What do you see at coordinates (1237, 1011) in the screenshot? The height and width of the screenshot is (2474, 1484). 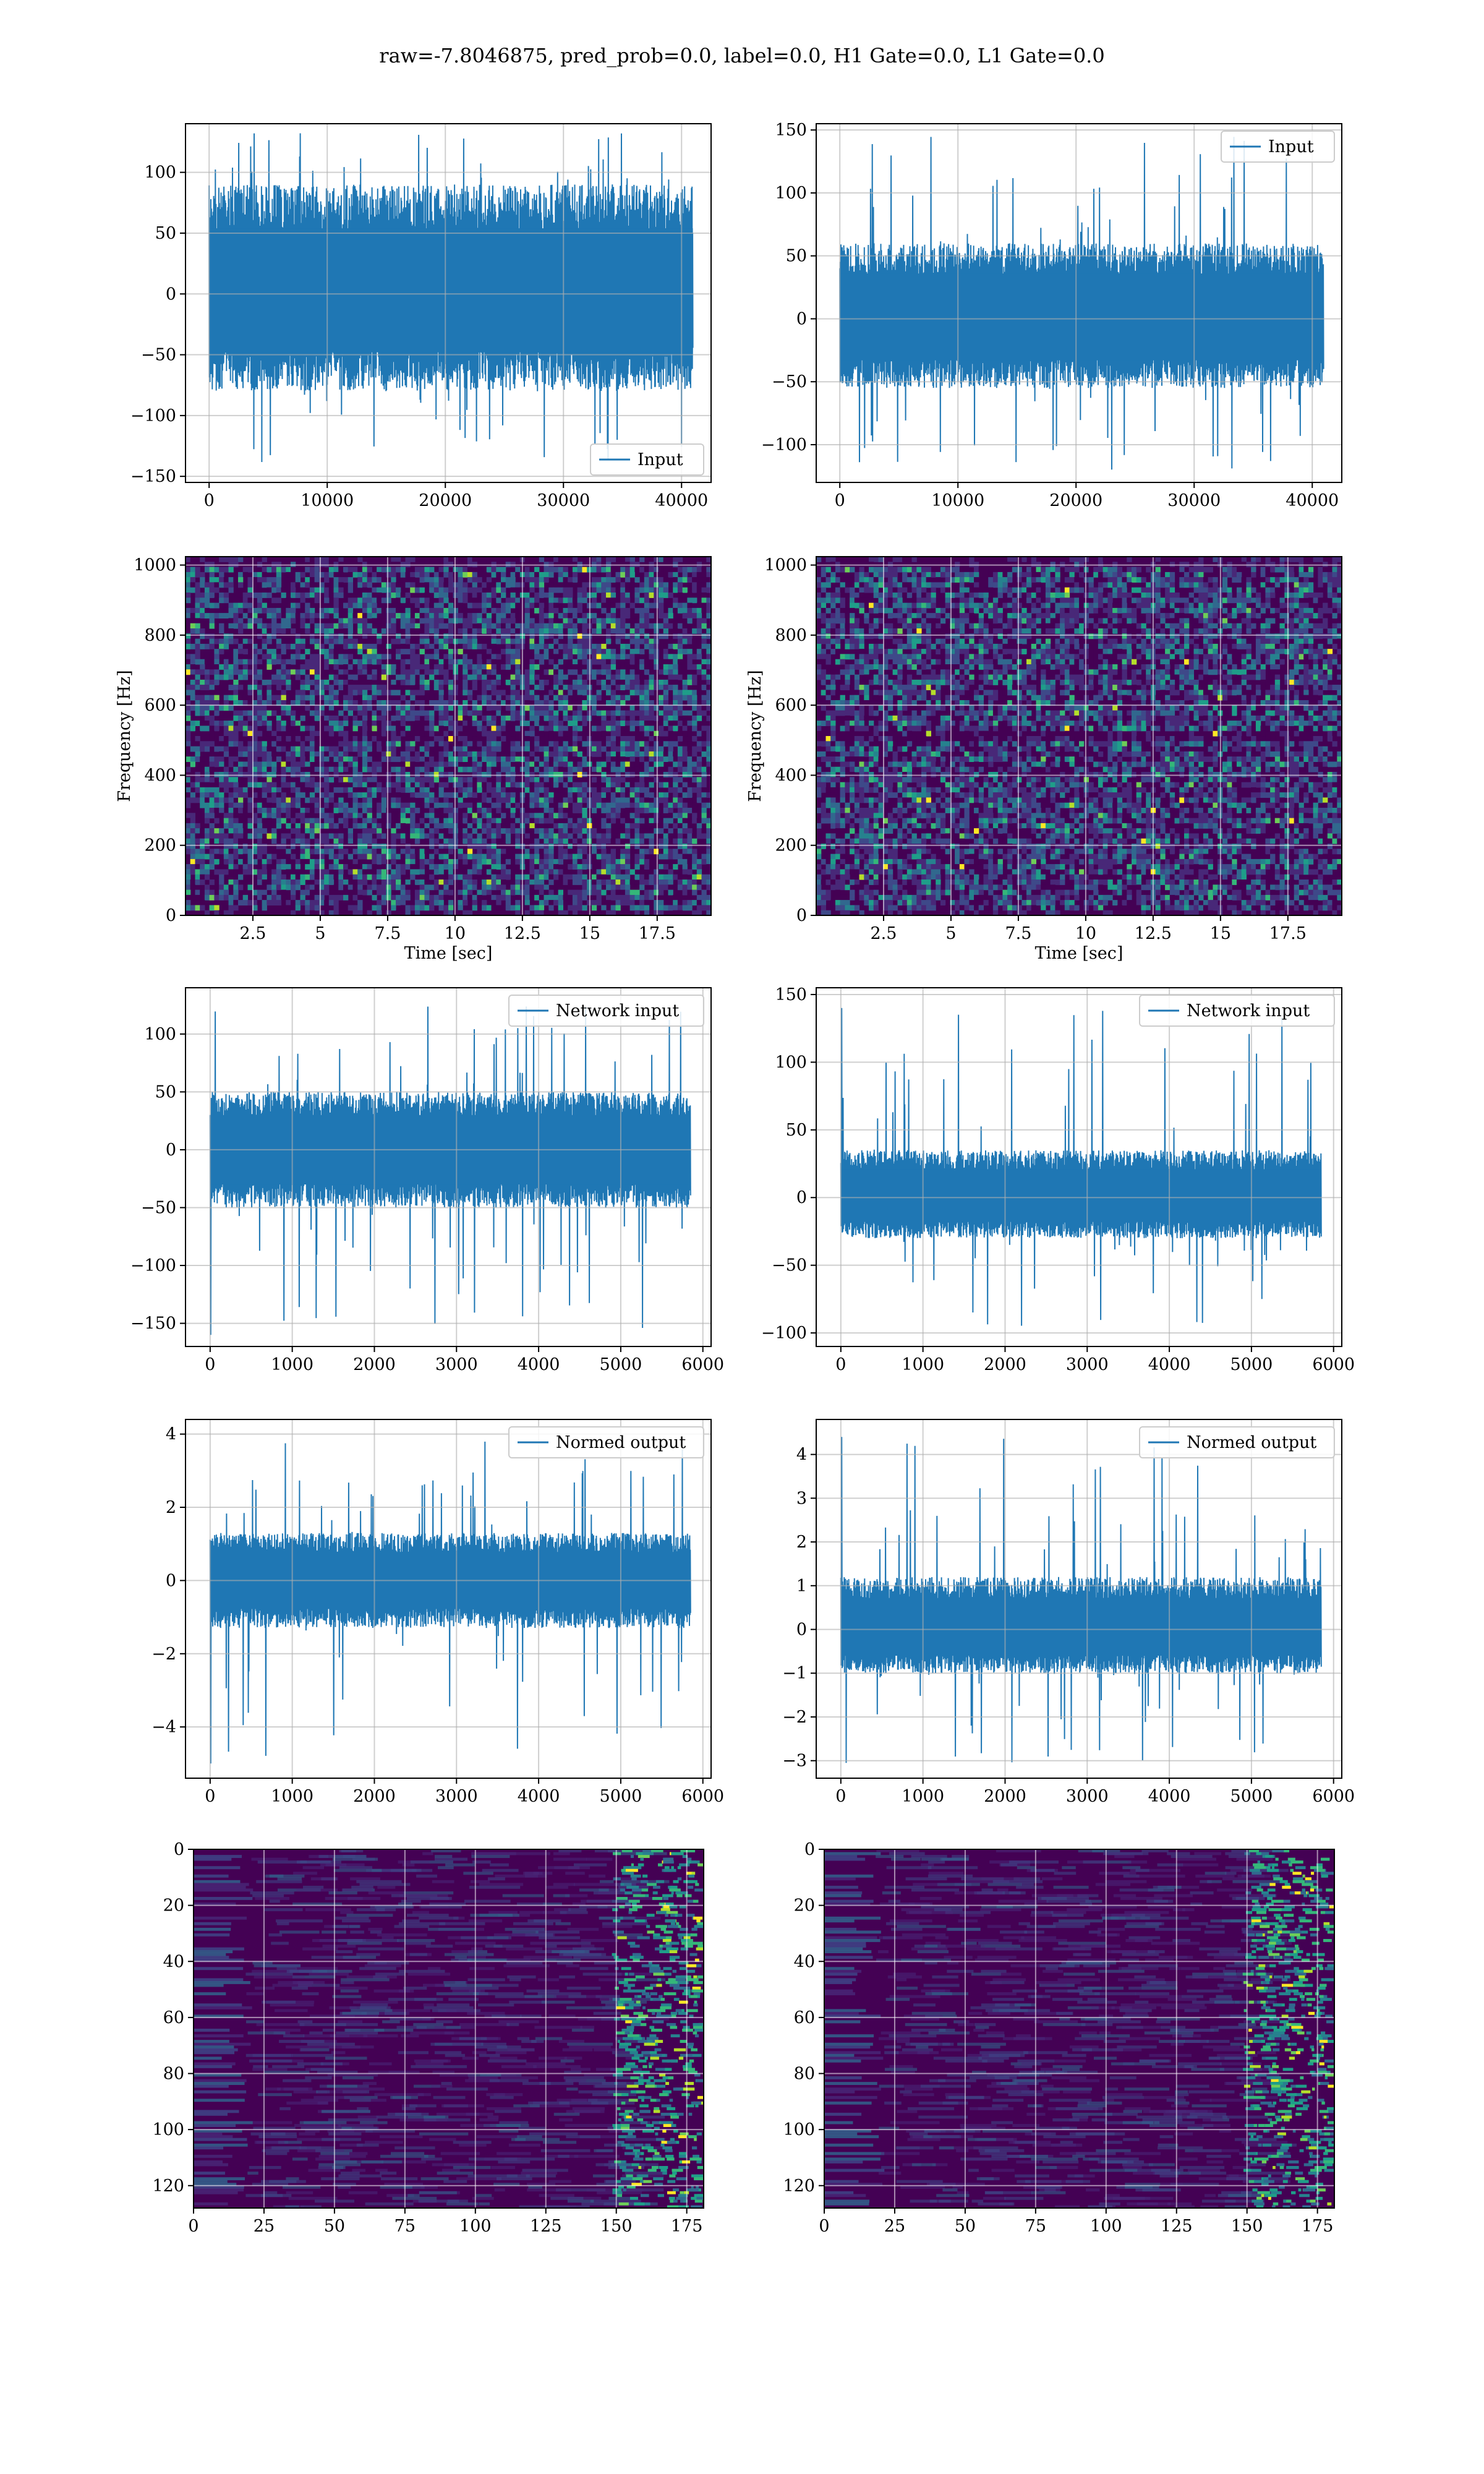 I see `legend: Network input` at bounding box center [1237, 1011].